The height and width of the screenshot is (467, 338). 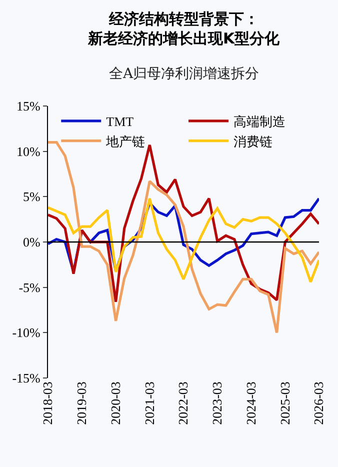 What do you see at coordinates (32, 196) in the screenshot?
I see `y-tick-label: 5%` at bounding box center [32, 196].